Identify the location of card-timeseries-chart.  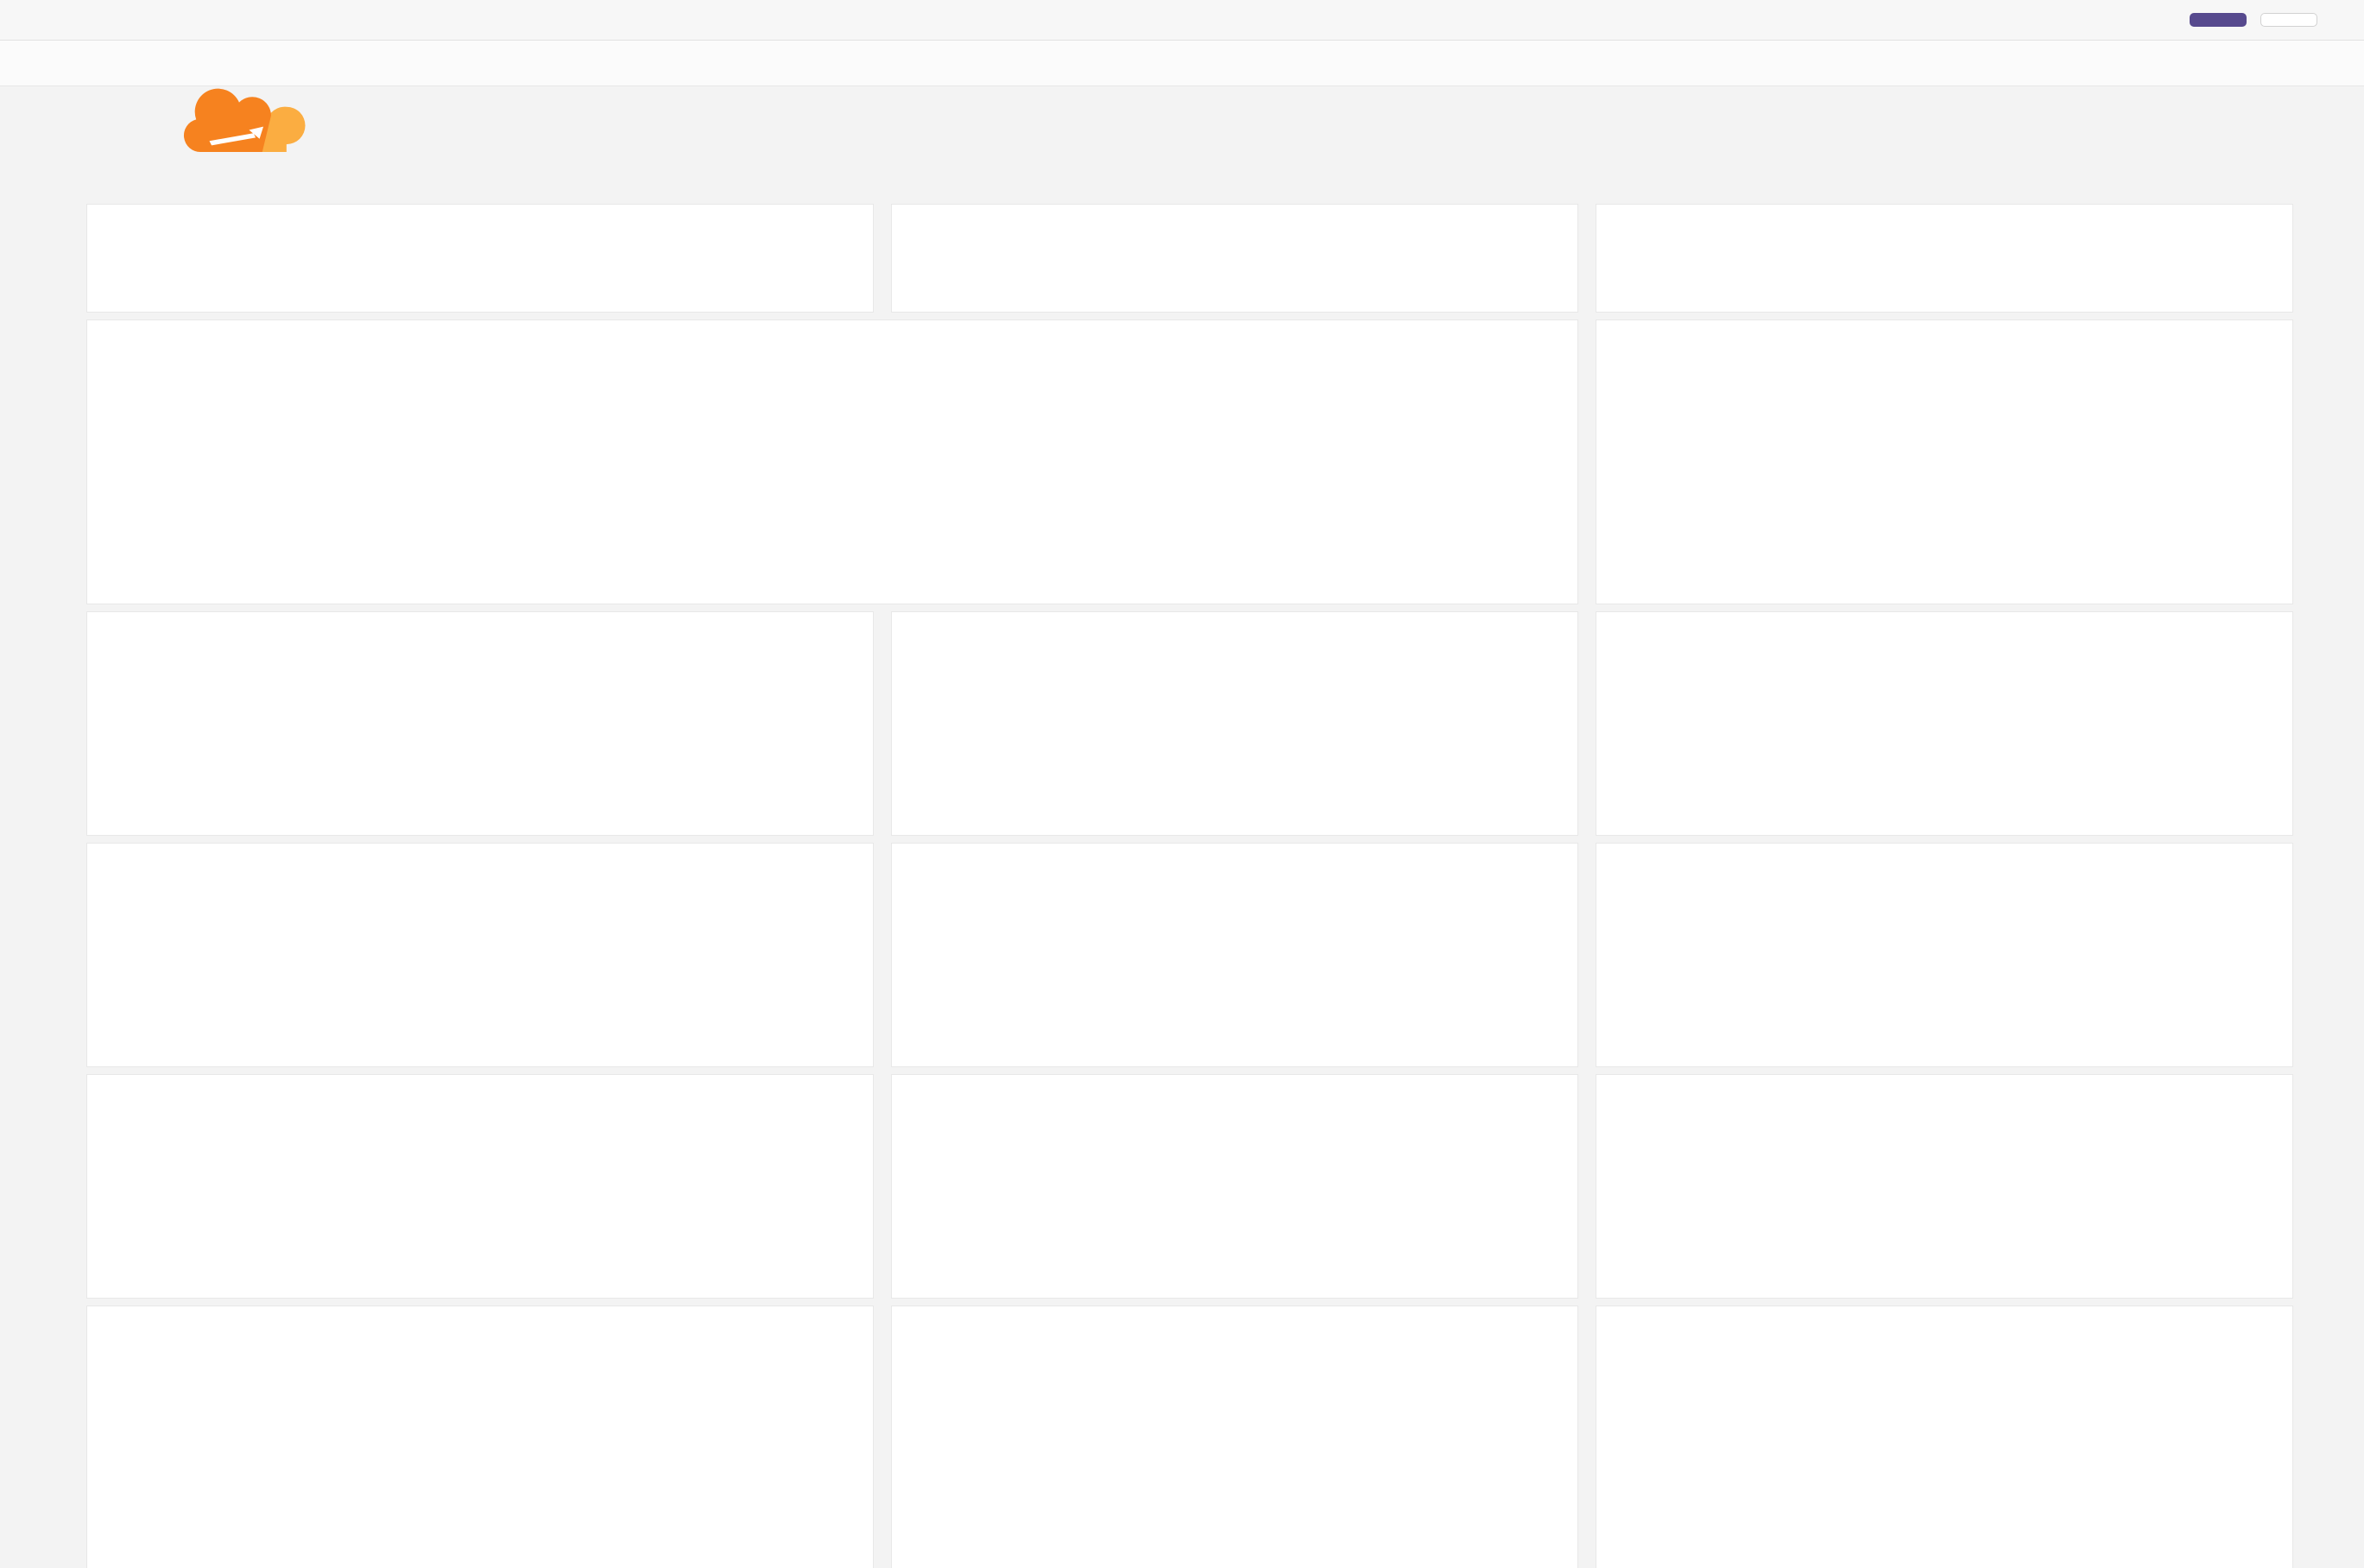
(832, 462).